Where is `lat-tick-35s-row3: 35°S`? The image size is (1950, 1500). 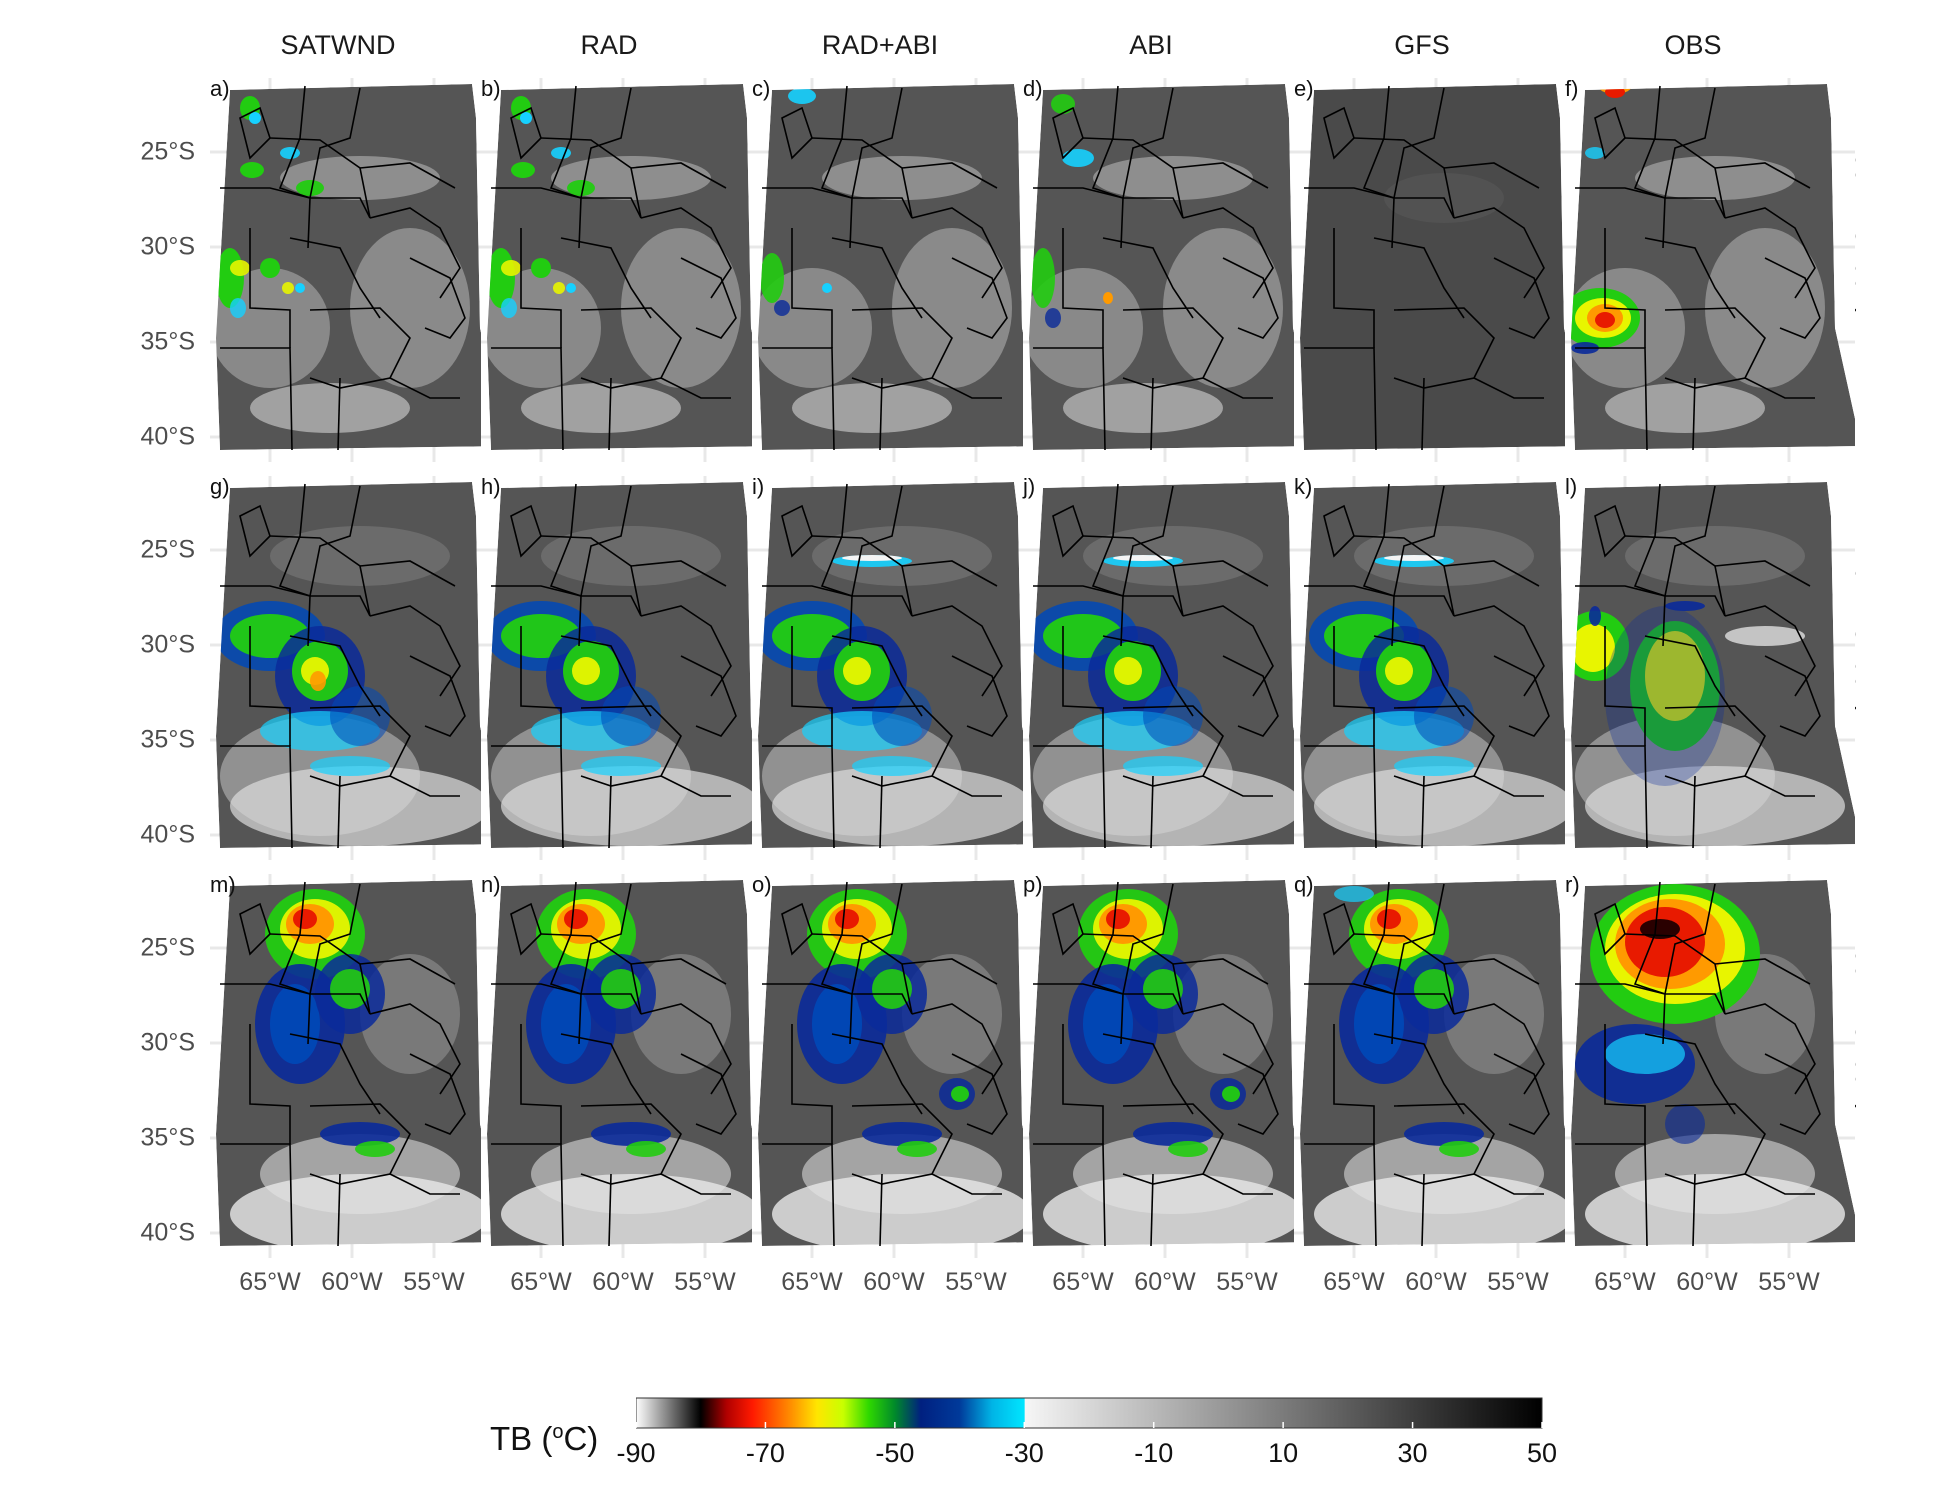
lat-tick-35s-row3: 35°S is located at coordinates (167, 1137).